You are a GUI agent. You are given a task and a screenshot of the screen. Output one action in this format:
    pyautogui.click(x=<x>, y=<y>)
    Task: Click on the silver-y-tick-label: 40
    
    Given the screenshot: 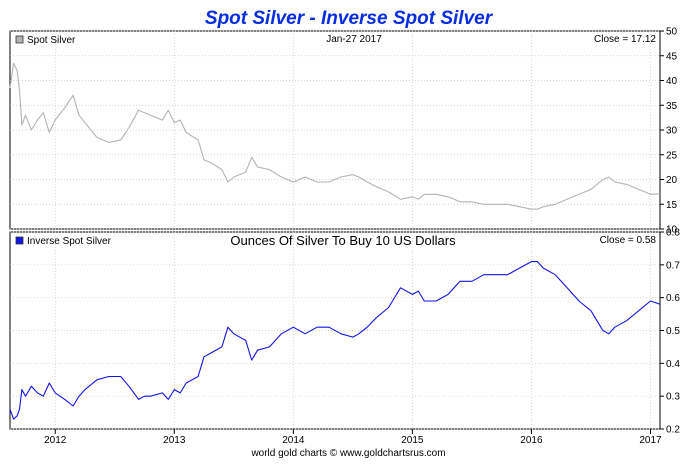 What is the action you would take?
    pyautogui.click(x=672, y=81)
    